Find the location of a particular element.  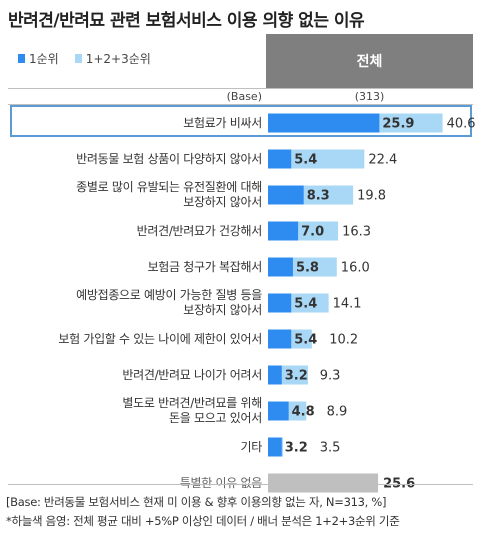

legend-swatch-rank123 is located at coordinates (78, 58).